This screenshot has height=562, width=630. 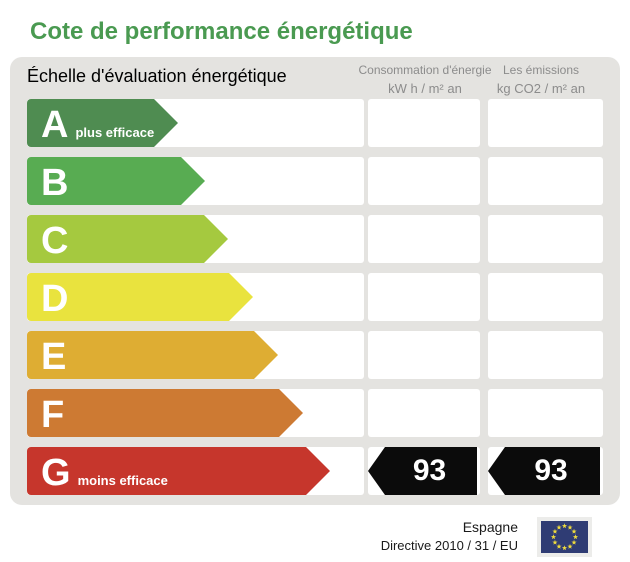 What do you see at coordinates (195, 123) in the screenshot?
I see `rating-bar-track: A plus efficace` at bounding box center [195, 123].